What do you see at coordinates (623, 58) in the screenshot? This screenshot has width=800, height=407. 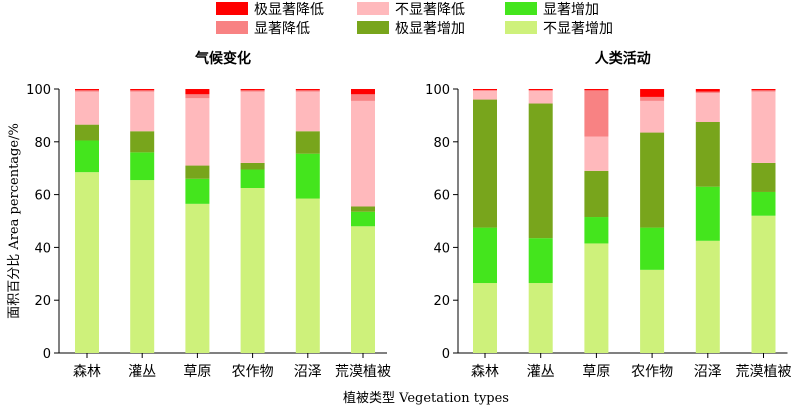 I see `chart-title: 人类活动` at bounding box center [623, 58].